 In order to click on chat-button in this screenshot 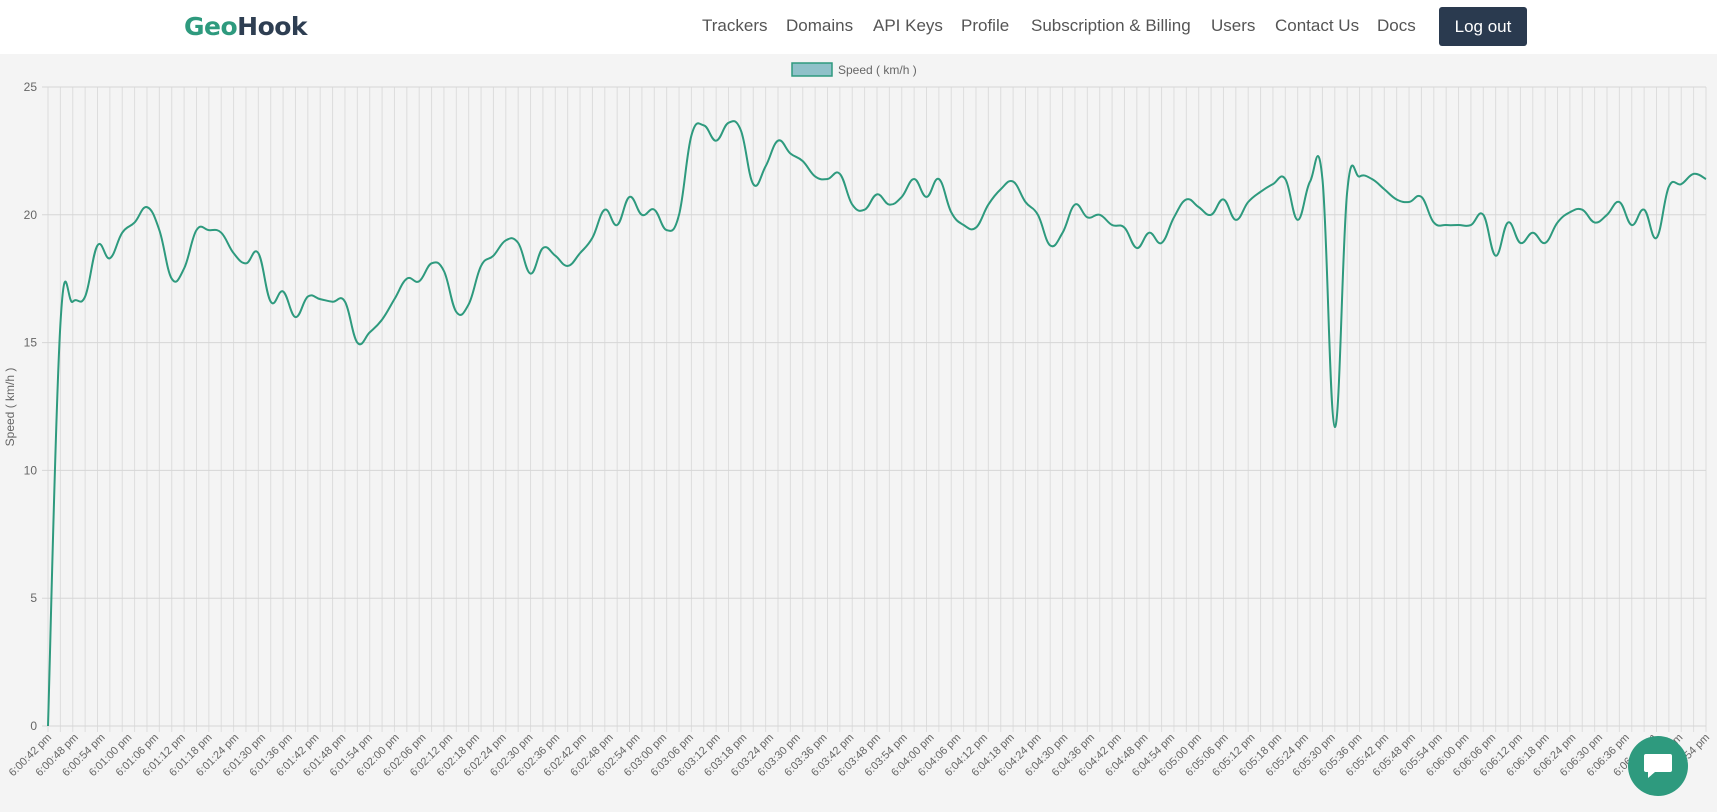, I will do `click(1658, 766)`.